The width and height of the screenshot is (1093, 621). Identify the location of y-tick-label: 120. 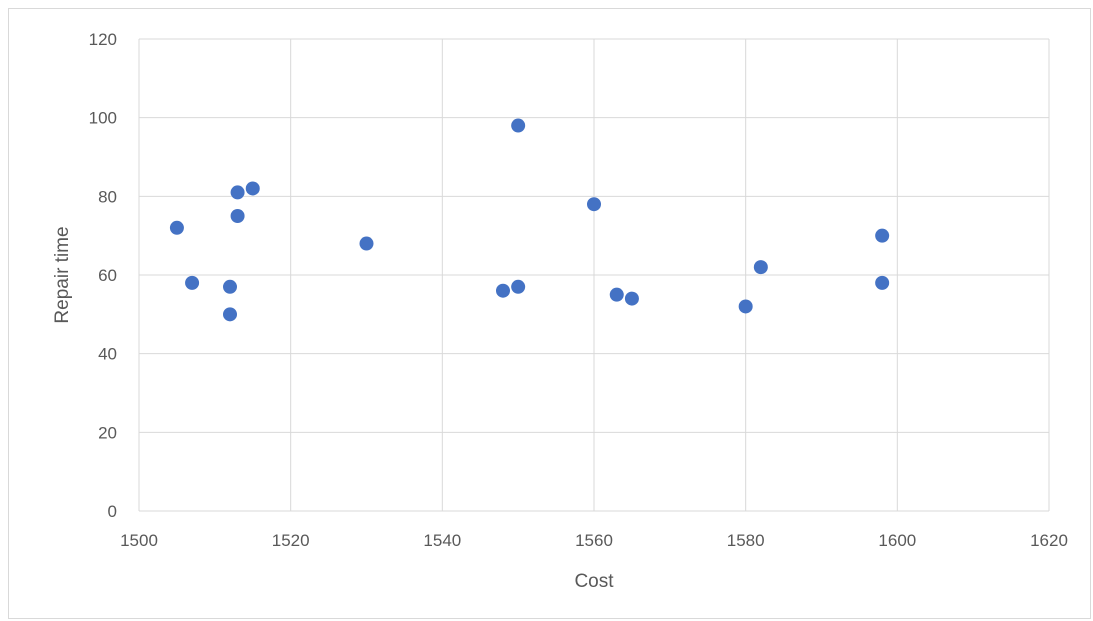
(103, 39).